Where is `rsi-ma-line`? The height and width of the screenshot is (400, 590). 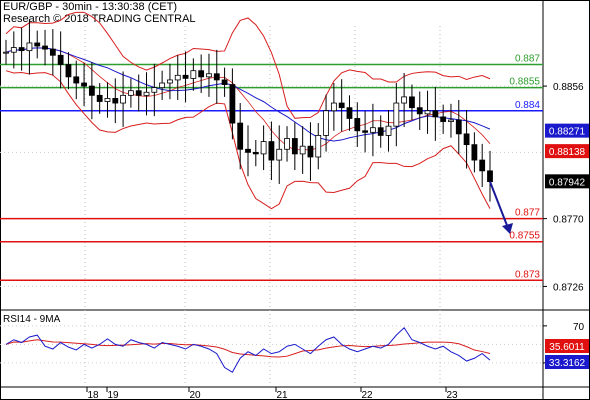
rsi-ma-line is located at coordinates (248, 348).